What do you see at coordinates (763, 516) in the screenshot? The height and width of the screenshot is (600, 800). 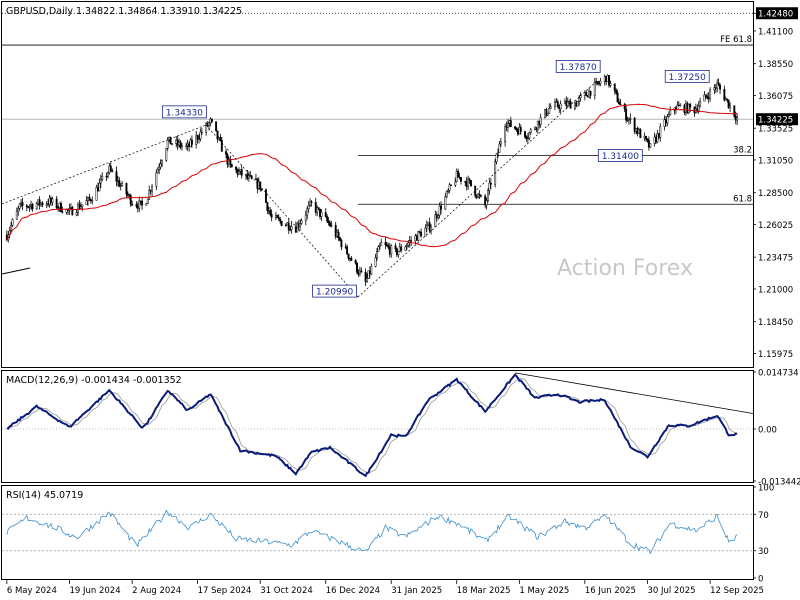 I see `y-tick-label: 70` at bounding box center [763, 516].